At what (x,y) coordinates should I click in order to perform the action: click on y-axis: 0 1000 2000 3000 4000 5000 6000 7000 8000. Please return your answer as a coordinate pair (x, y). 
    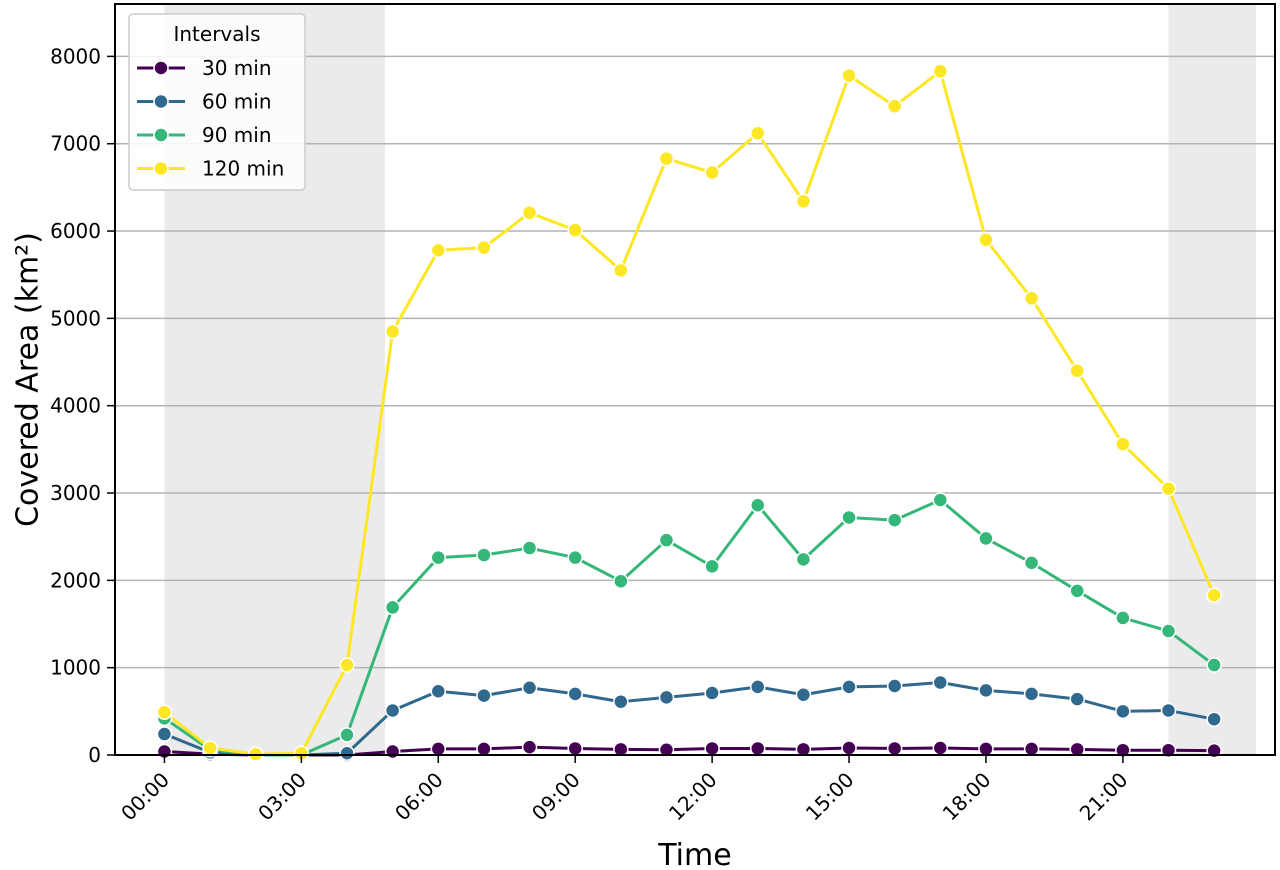
    Looking at the image, I should click on (82, 405).